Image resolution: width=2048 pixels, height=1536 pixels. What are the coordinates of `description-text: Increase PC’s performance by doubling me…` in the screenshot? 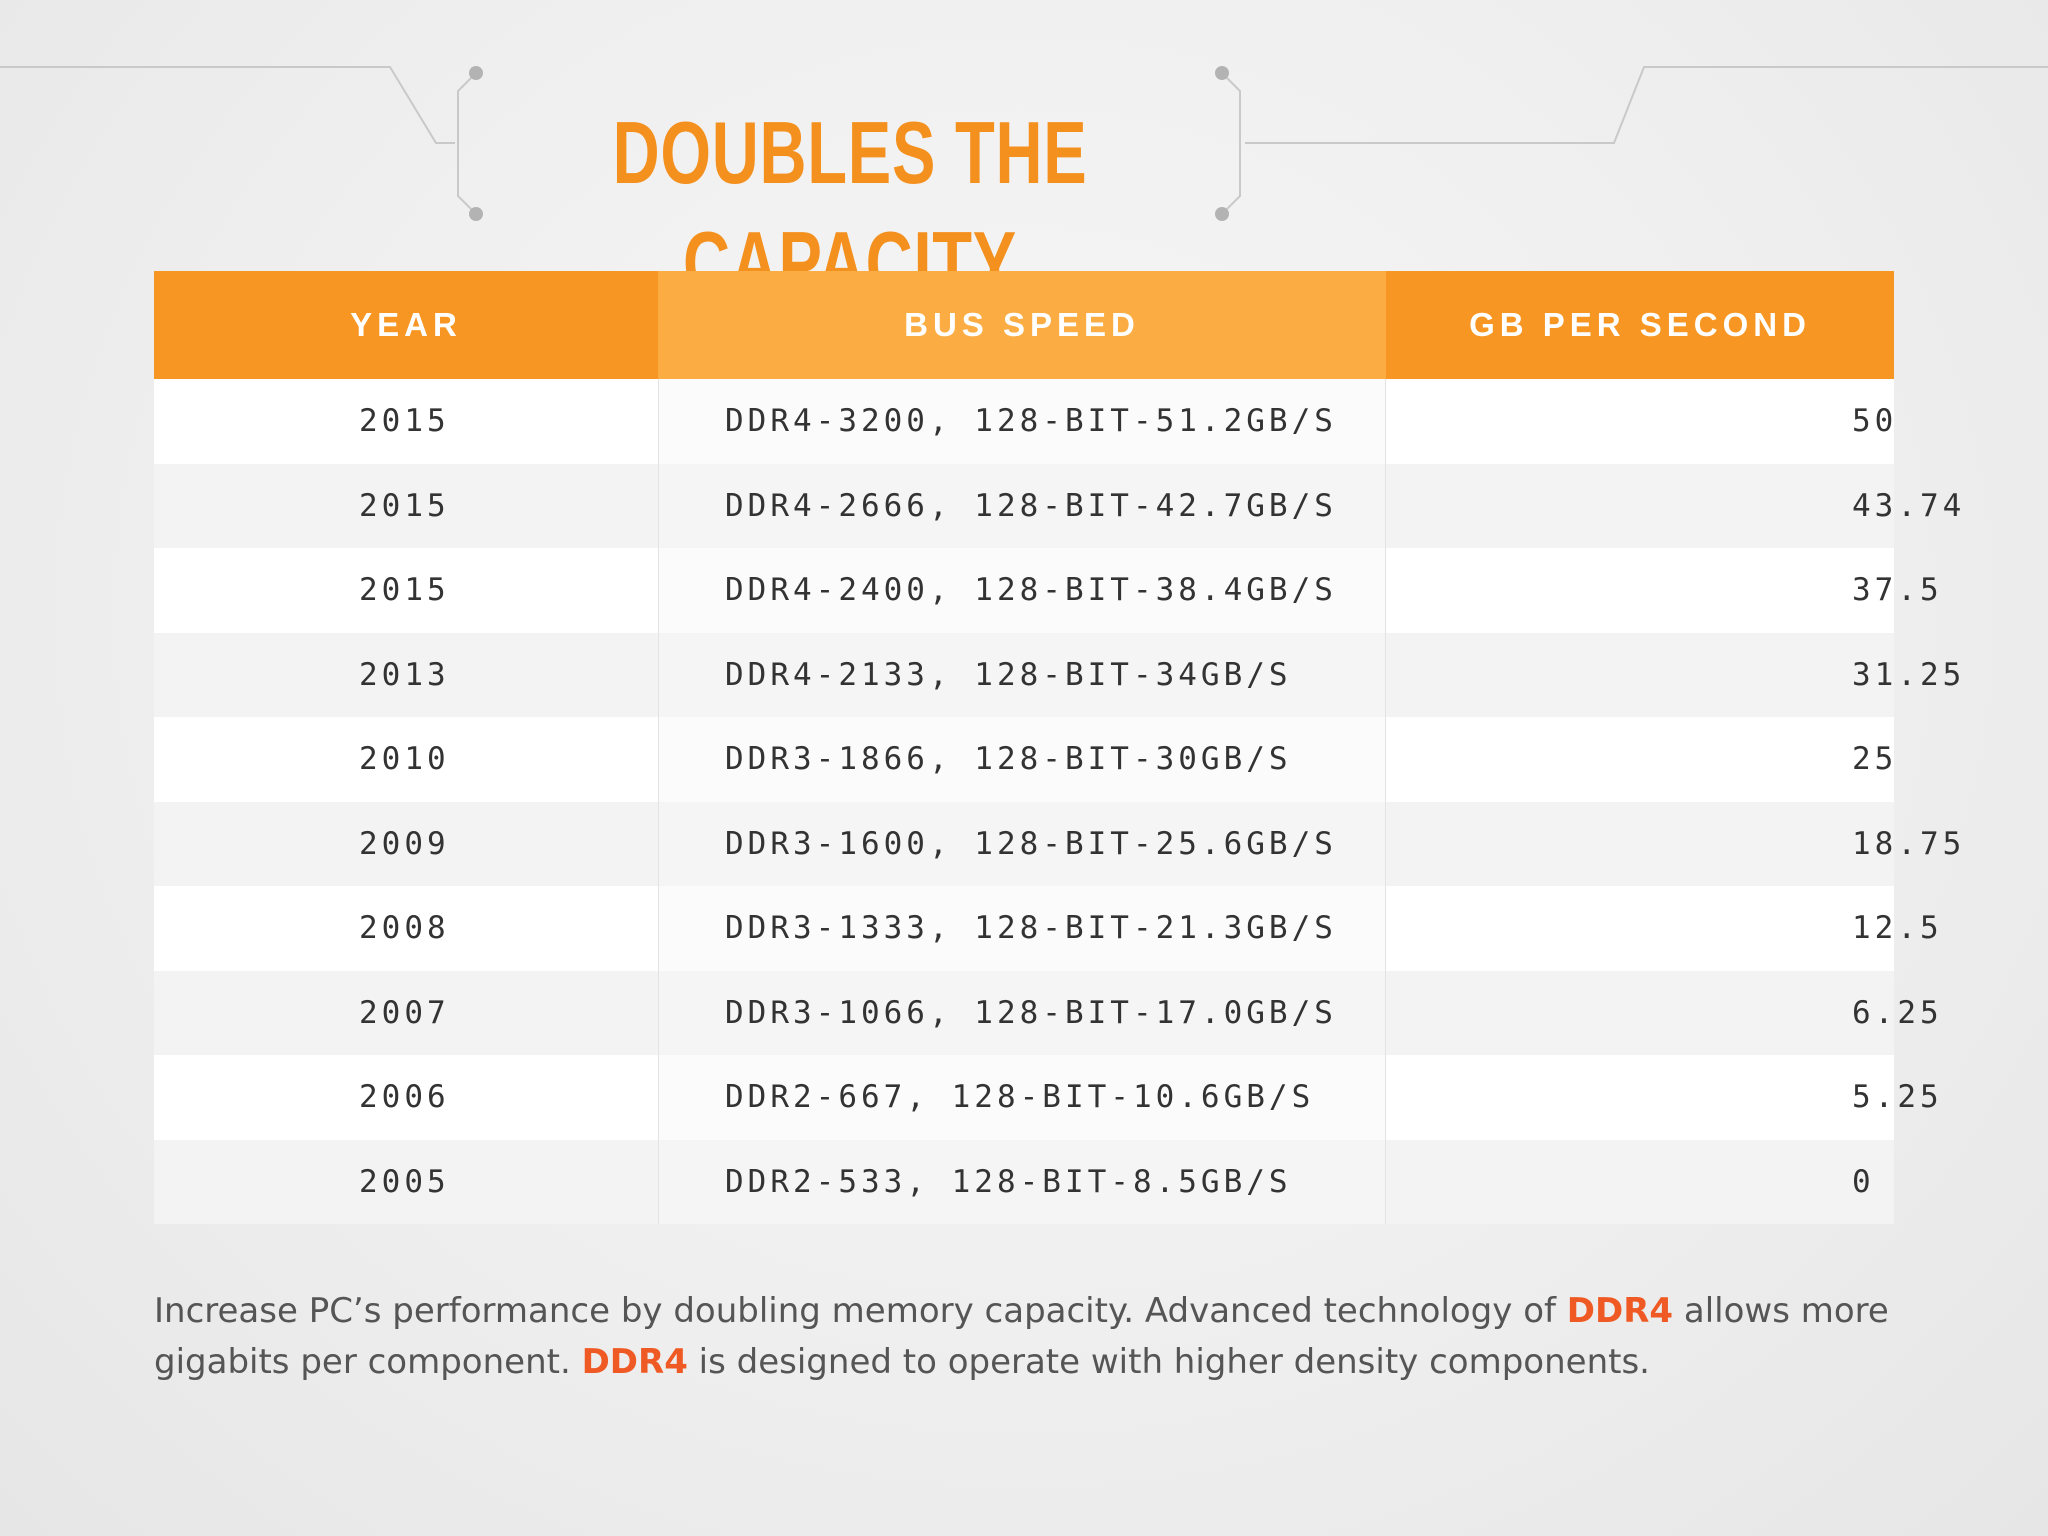 It's located at (1034, 1337).